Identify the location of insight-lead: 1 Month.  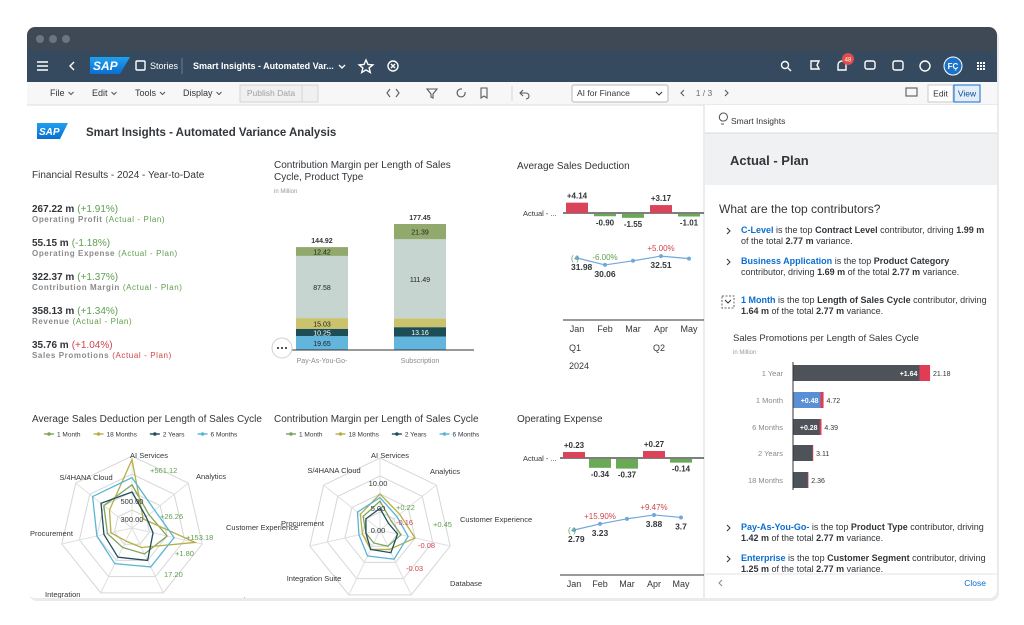
(758, 300).